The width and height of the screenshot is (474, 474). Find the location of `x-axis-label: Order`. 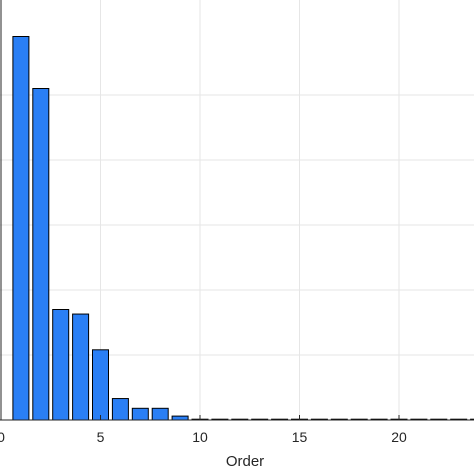

x-axis-label: Order is located at coordinates (245, 461).